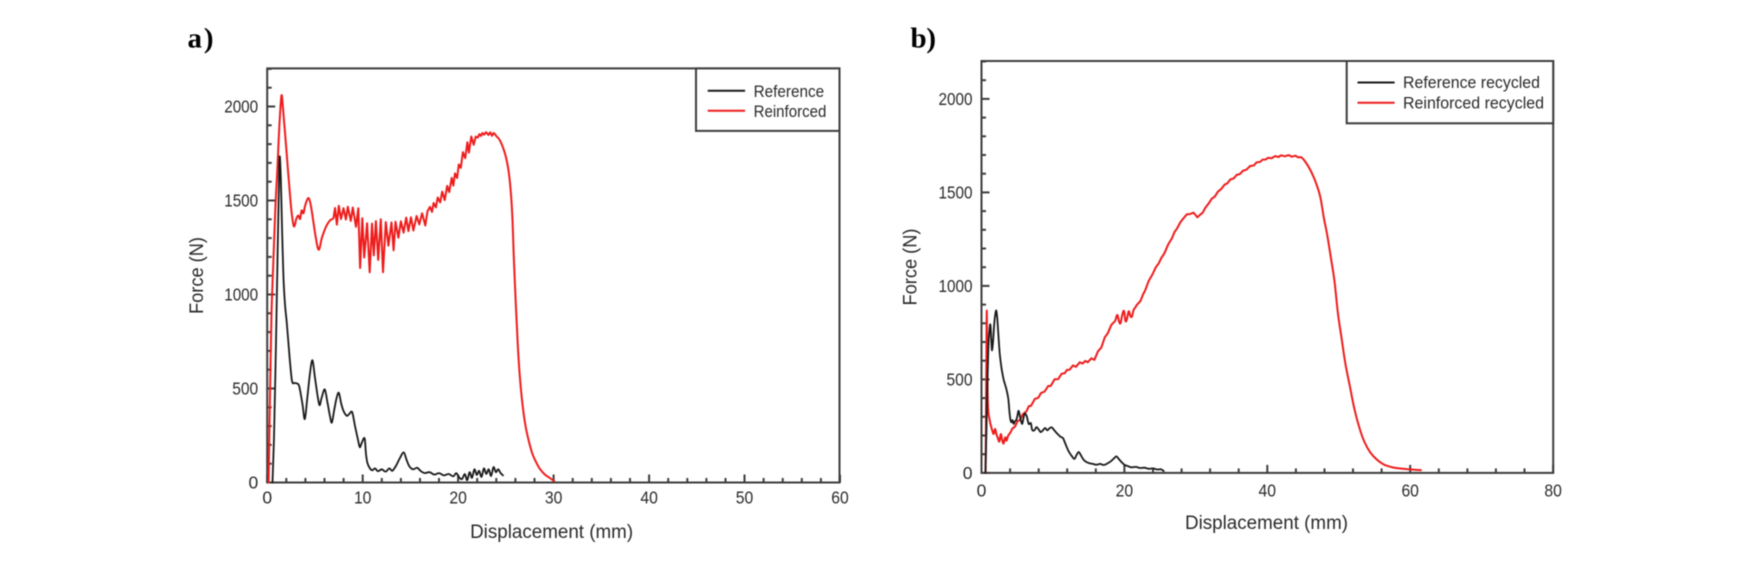 The width and height of the screenshot is (1756, 571). Describe the element at coordinates (363, 497) in the screenshot. I see `svg-text: 10` at that location.